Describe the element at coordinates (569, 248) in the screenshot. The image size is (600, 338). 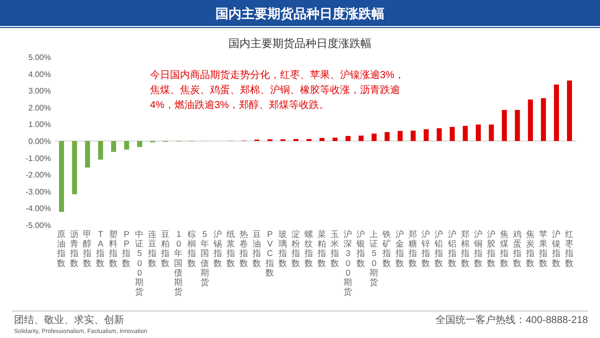
I see `x-tick-label: 红枣指数` at that location.